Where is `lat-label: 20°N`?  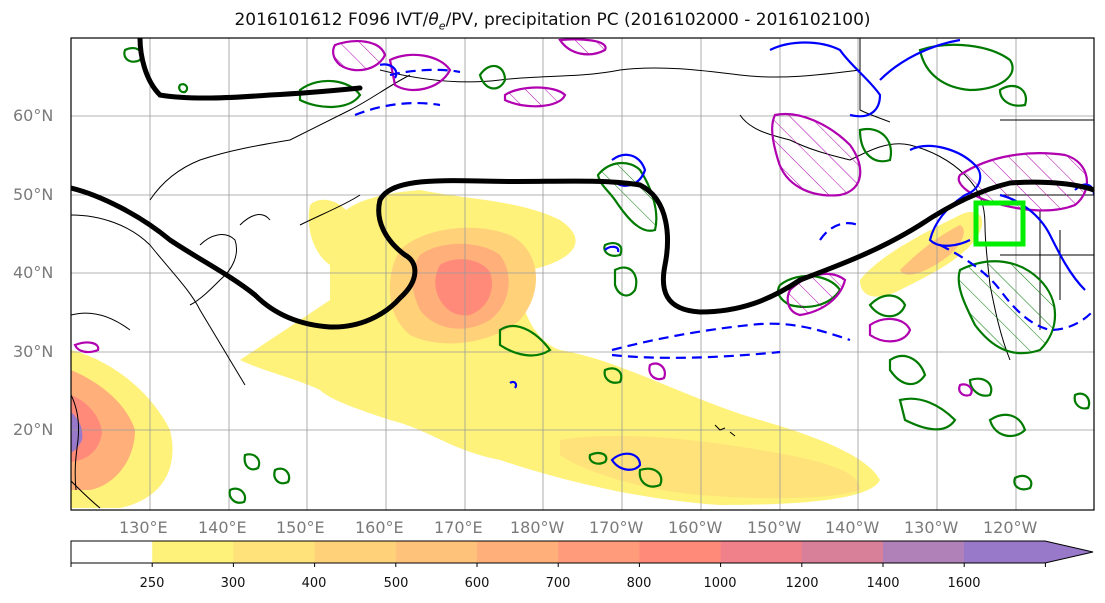
lat-label: 20°N is located at coordinates (33, 429).